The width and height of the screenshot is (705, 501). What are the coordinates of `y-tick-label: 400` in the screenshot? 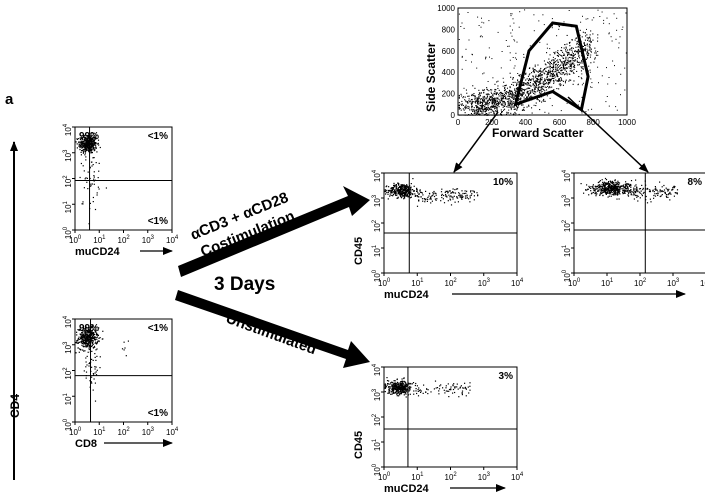 It's located at (449, 72).